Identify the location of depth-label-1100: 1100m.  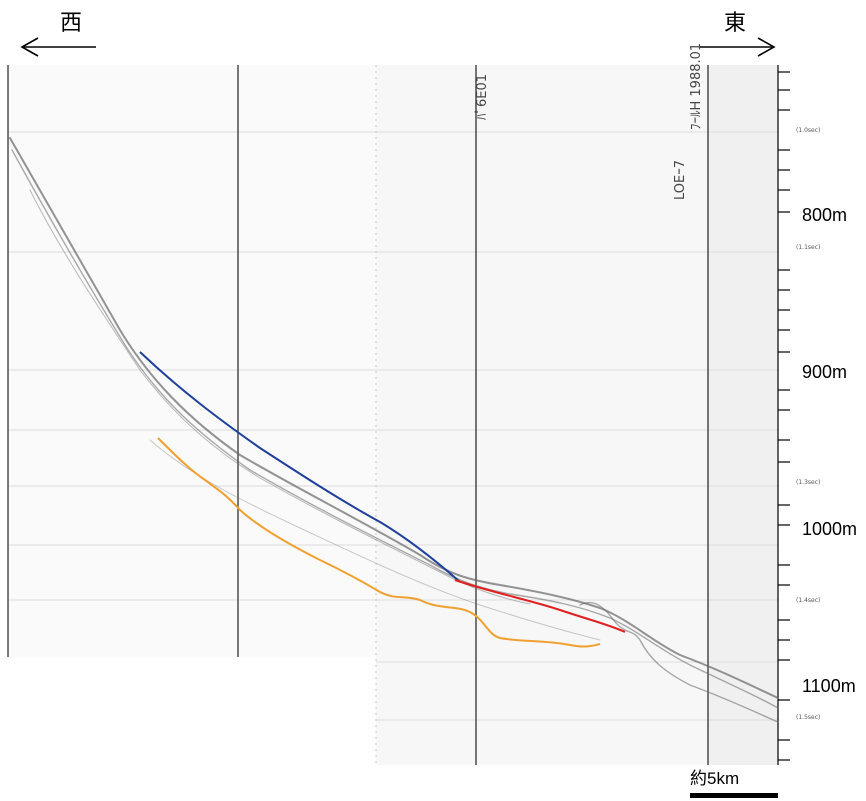
(829, 686).